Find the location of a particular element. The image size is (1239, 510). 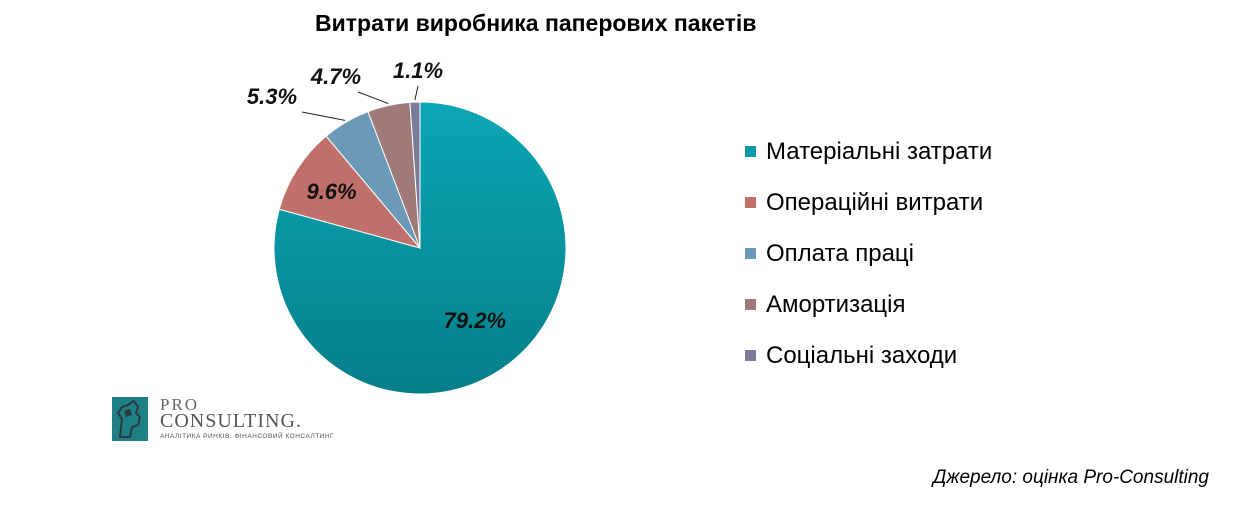

data-label-oplata: 5.3% is located at coordinates (272, 96).